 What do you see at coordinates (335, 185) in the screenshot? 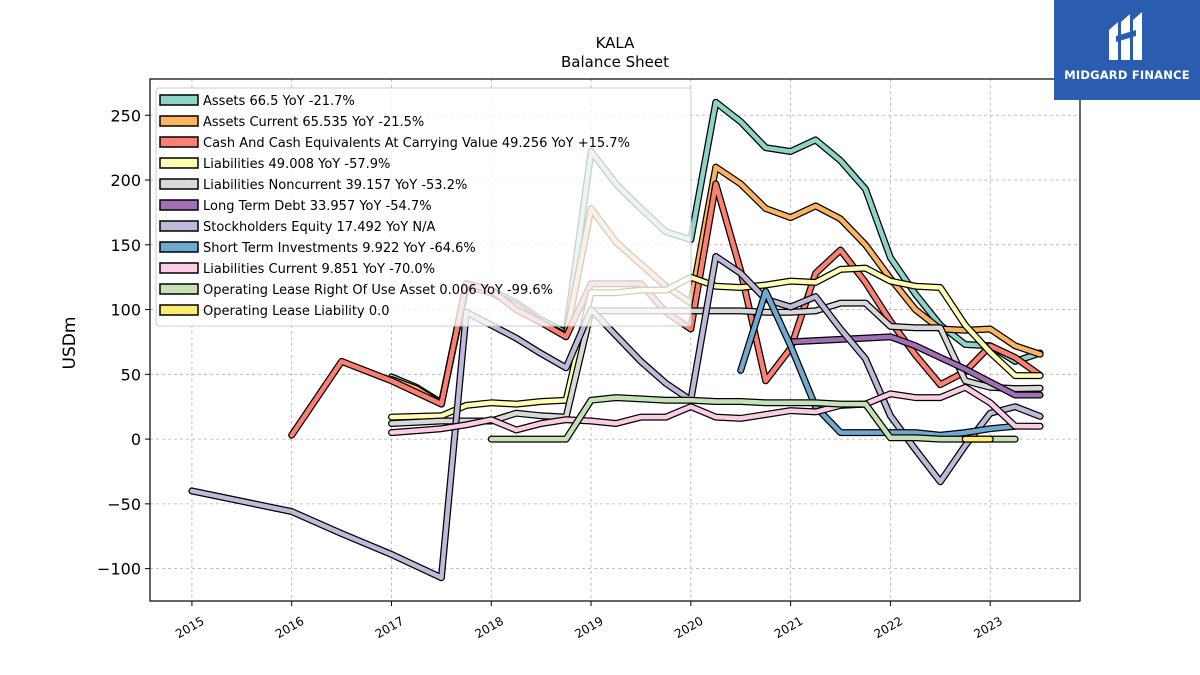
I see `legend-entry: Liabilities Noncurrent 39.157 YoY -53.2%` at bounding box center [335, 185].